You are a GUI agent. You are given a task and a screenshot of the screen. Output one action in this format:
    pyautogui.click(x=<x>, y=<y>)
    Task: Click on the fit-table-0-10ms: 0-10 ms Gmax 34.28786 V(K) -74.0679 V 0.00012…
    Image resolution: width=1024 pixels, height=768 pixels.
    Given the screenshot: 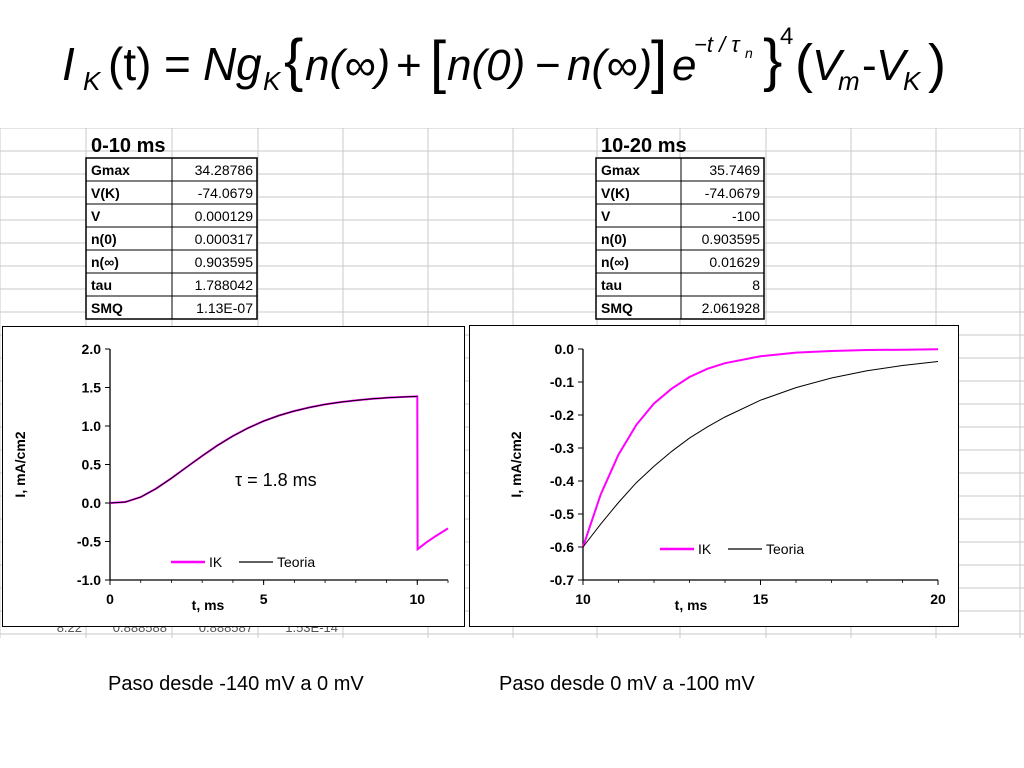 What is the action you would take?
    pyautogui.click(x=171, y=227)
    